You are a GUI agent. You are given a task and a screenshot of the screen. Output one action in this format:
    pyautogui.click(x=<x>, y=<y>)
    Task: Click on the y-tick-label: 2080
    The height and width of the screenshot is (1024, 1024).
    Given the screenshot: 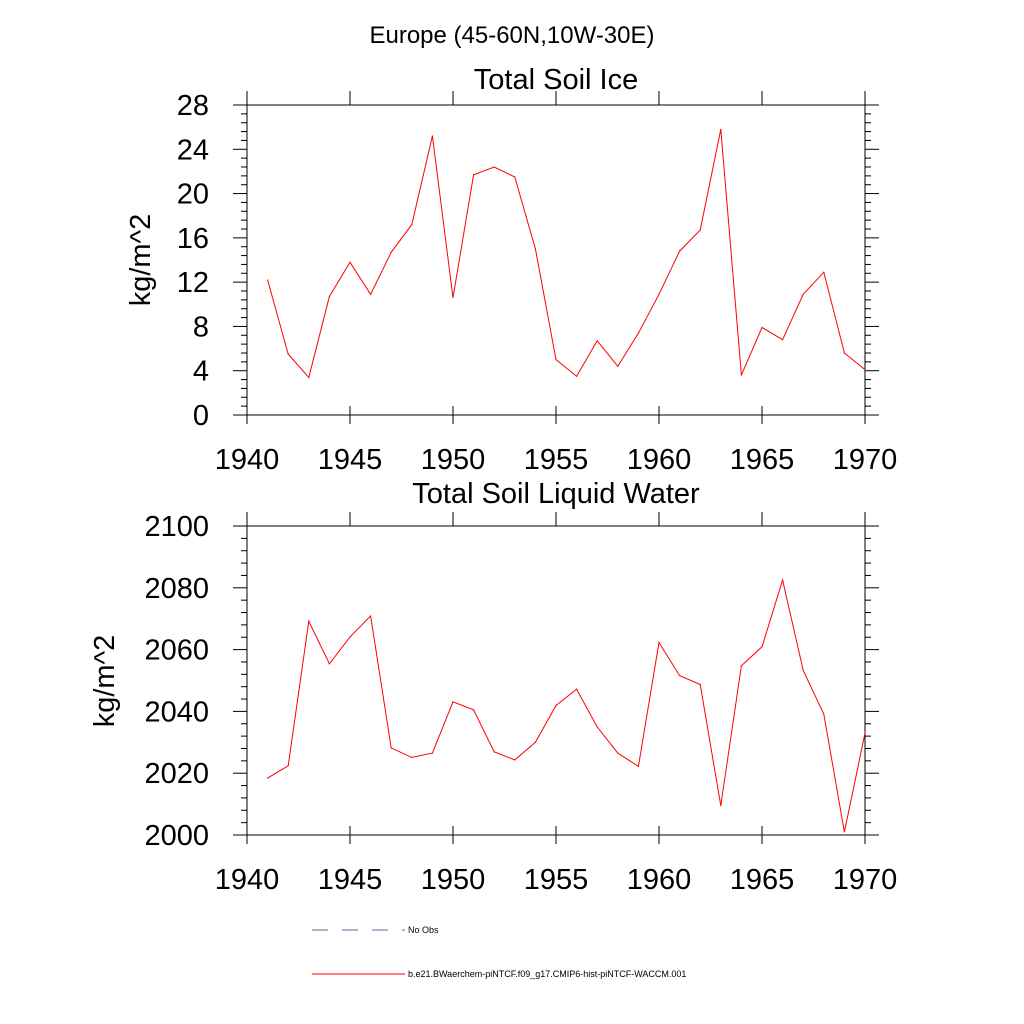 What is the action you would take?
    pyautogui.click(x=176, y=589)
    